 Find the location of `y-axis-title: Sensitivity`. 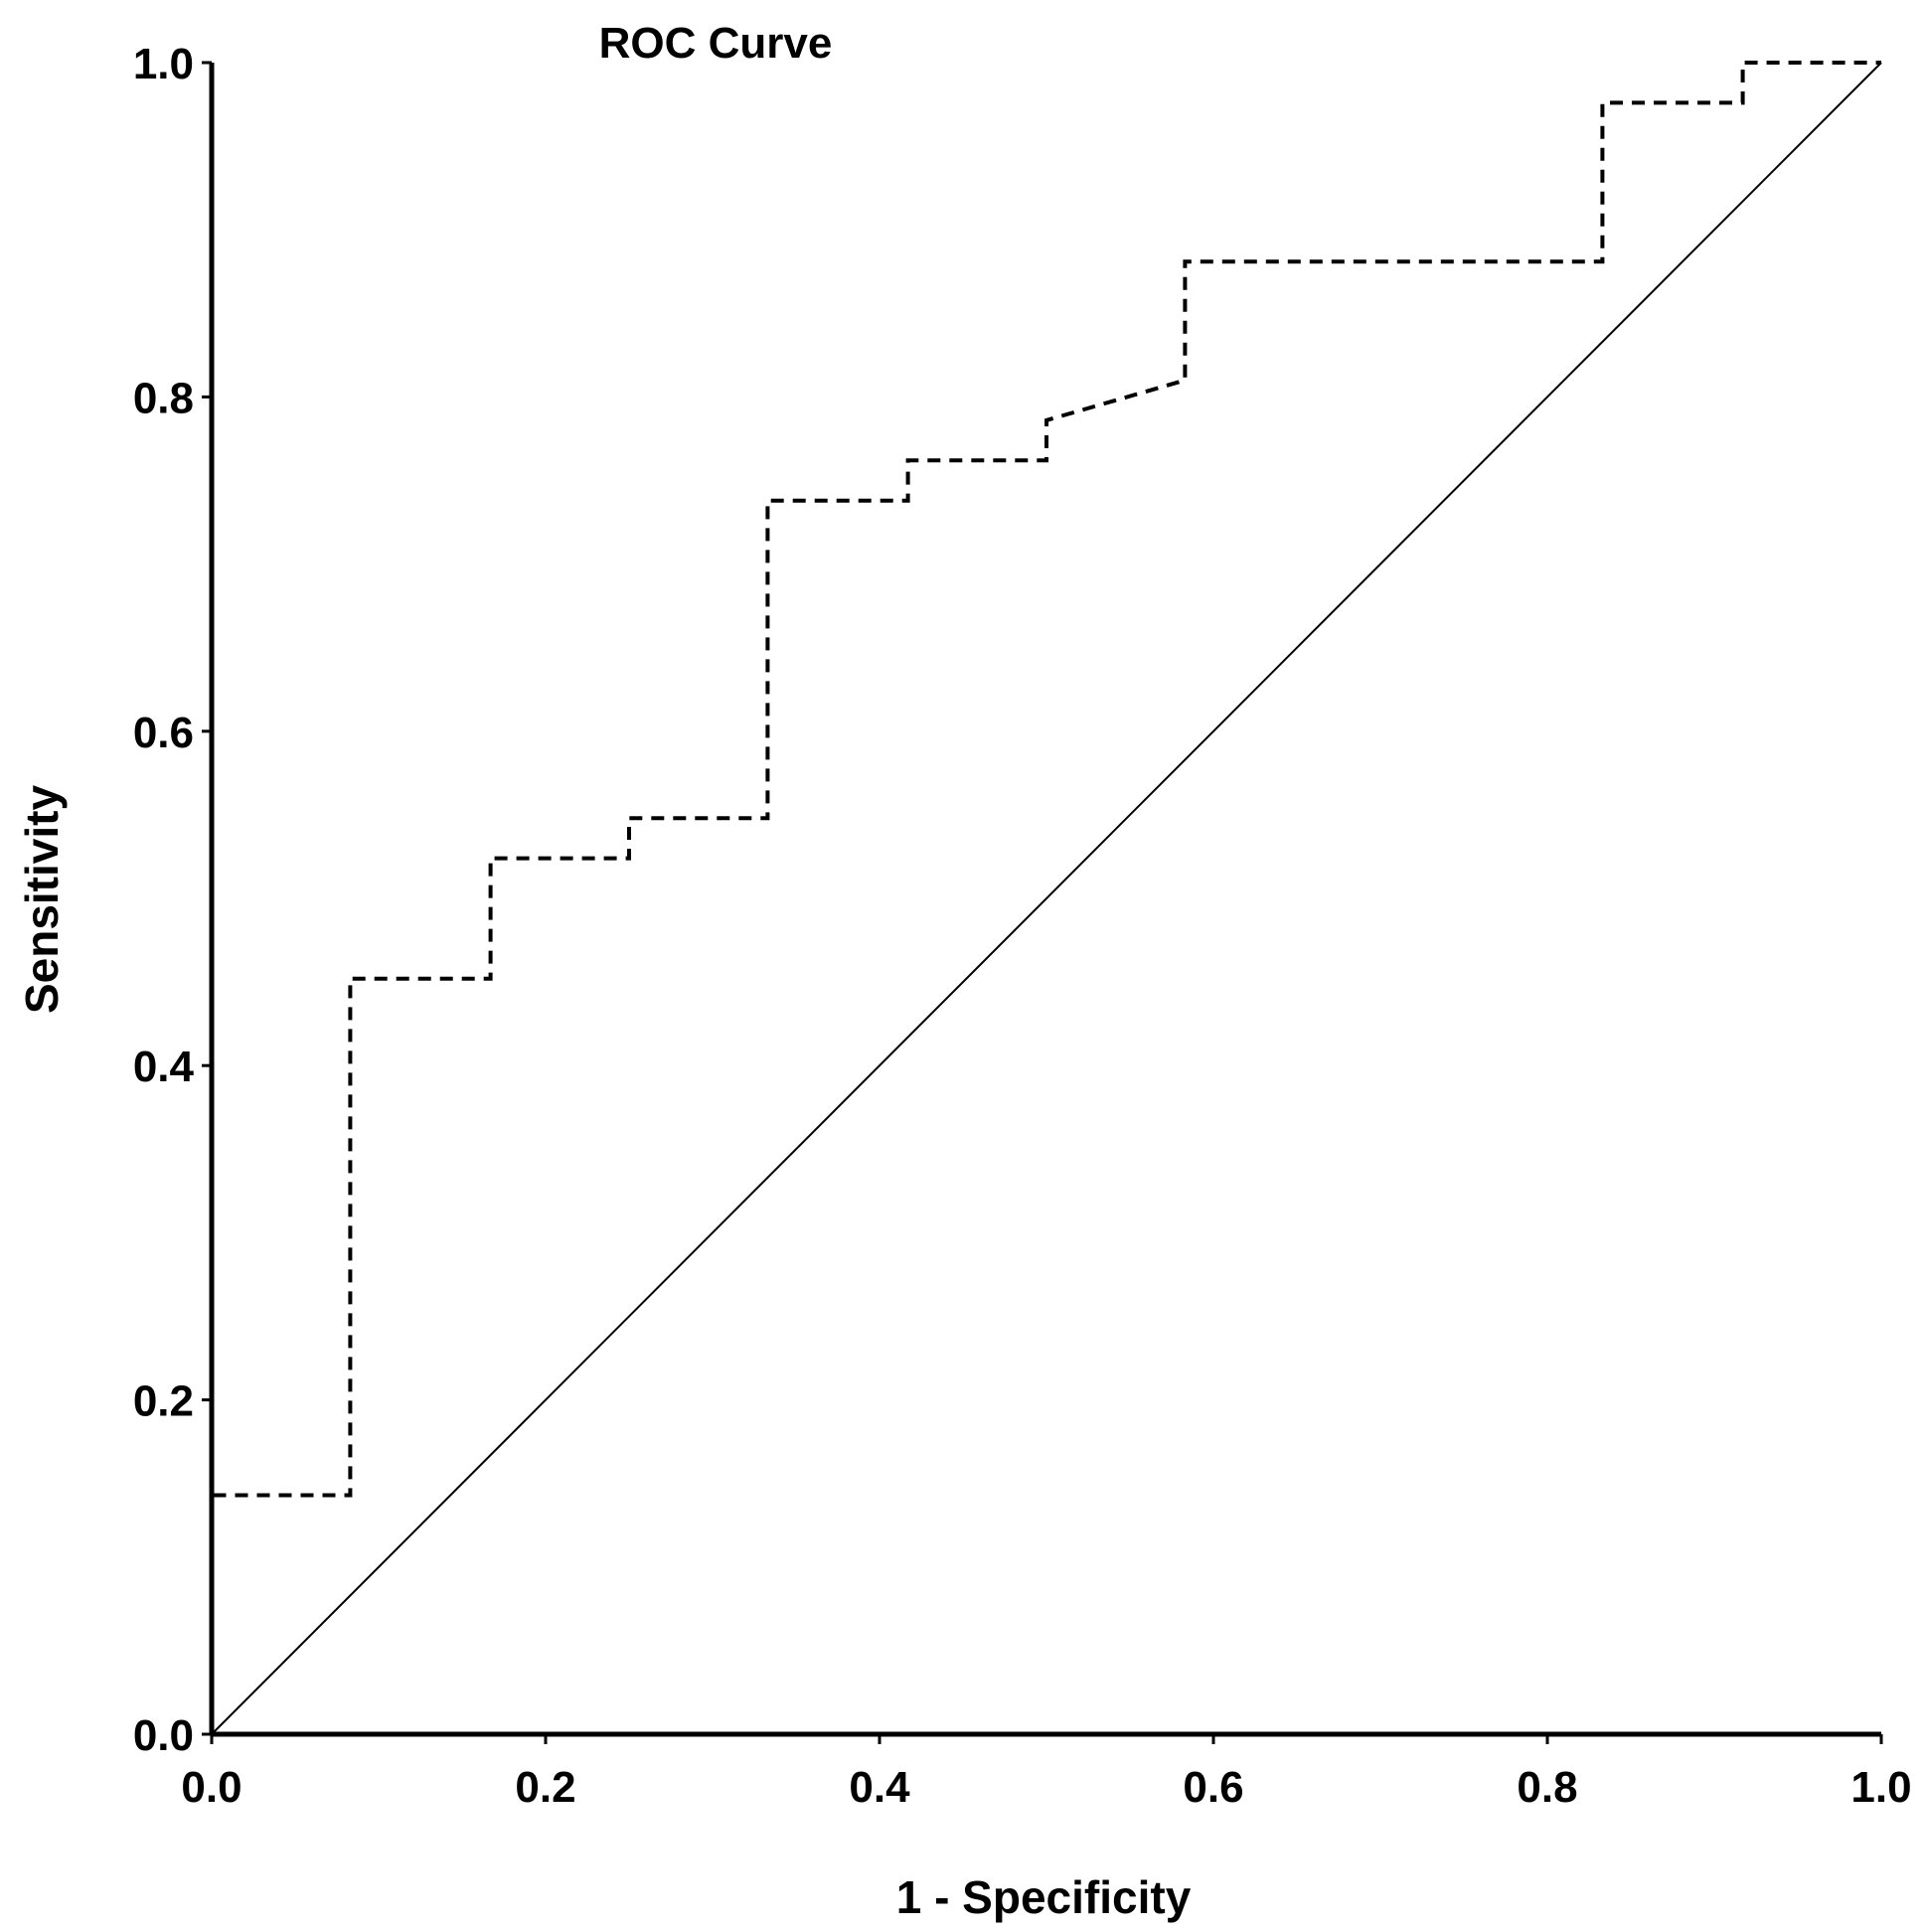

y-axis-title: Sensitivity is located at coordinates (42, 900).